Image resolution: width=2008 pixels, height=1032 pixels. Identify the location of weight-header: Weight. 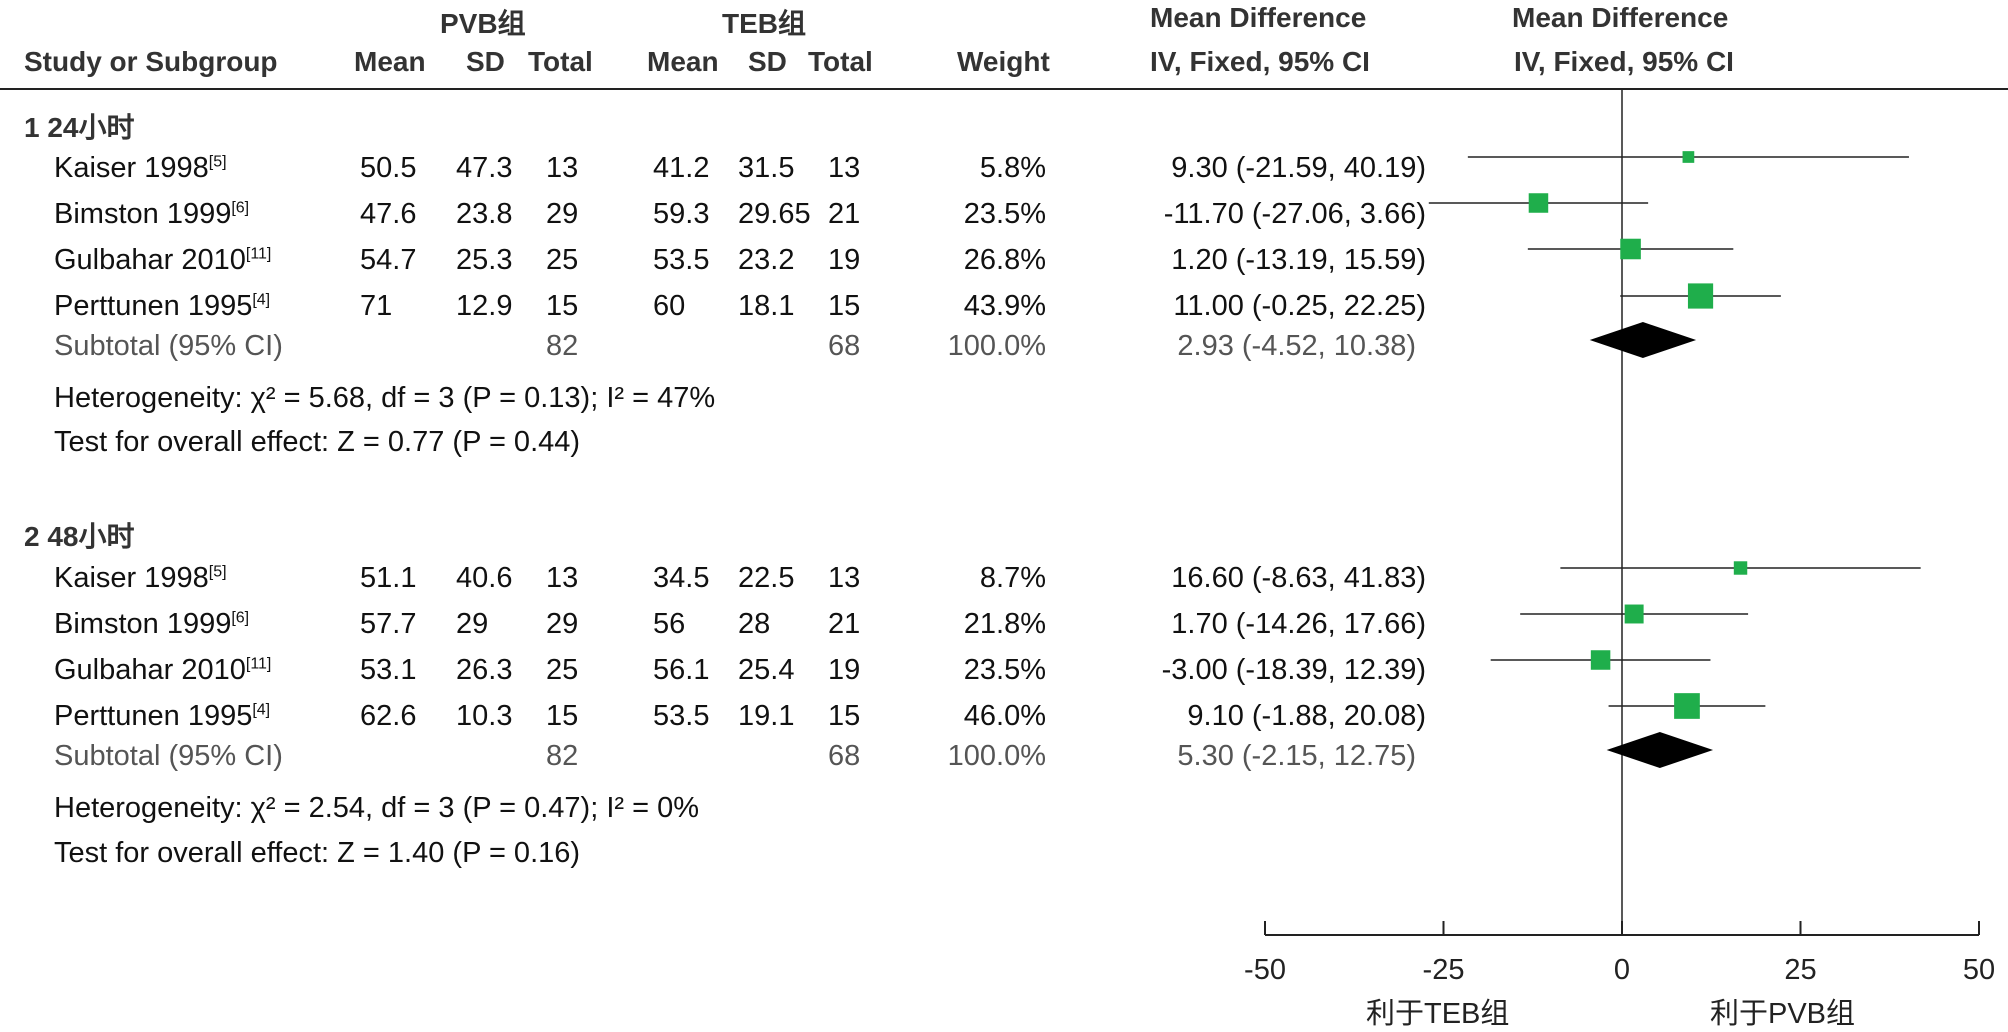
(1003, 61).